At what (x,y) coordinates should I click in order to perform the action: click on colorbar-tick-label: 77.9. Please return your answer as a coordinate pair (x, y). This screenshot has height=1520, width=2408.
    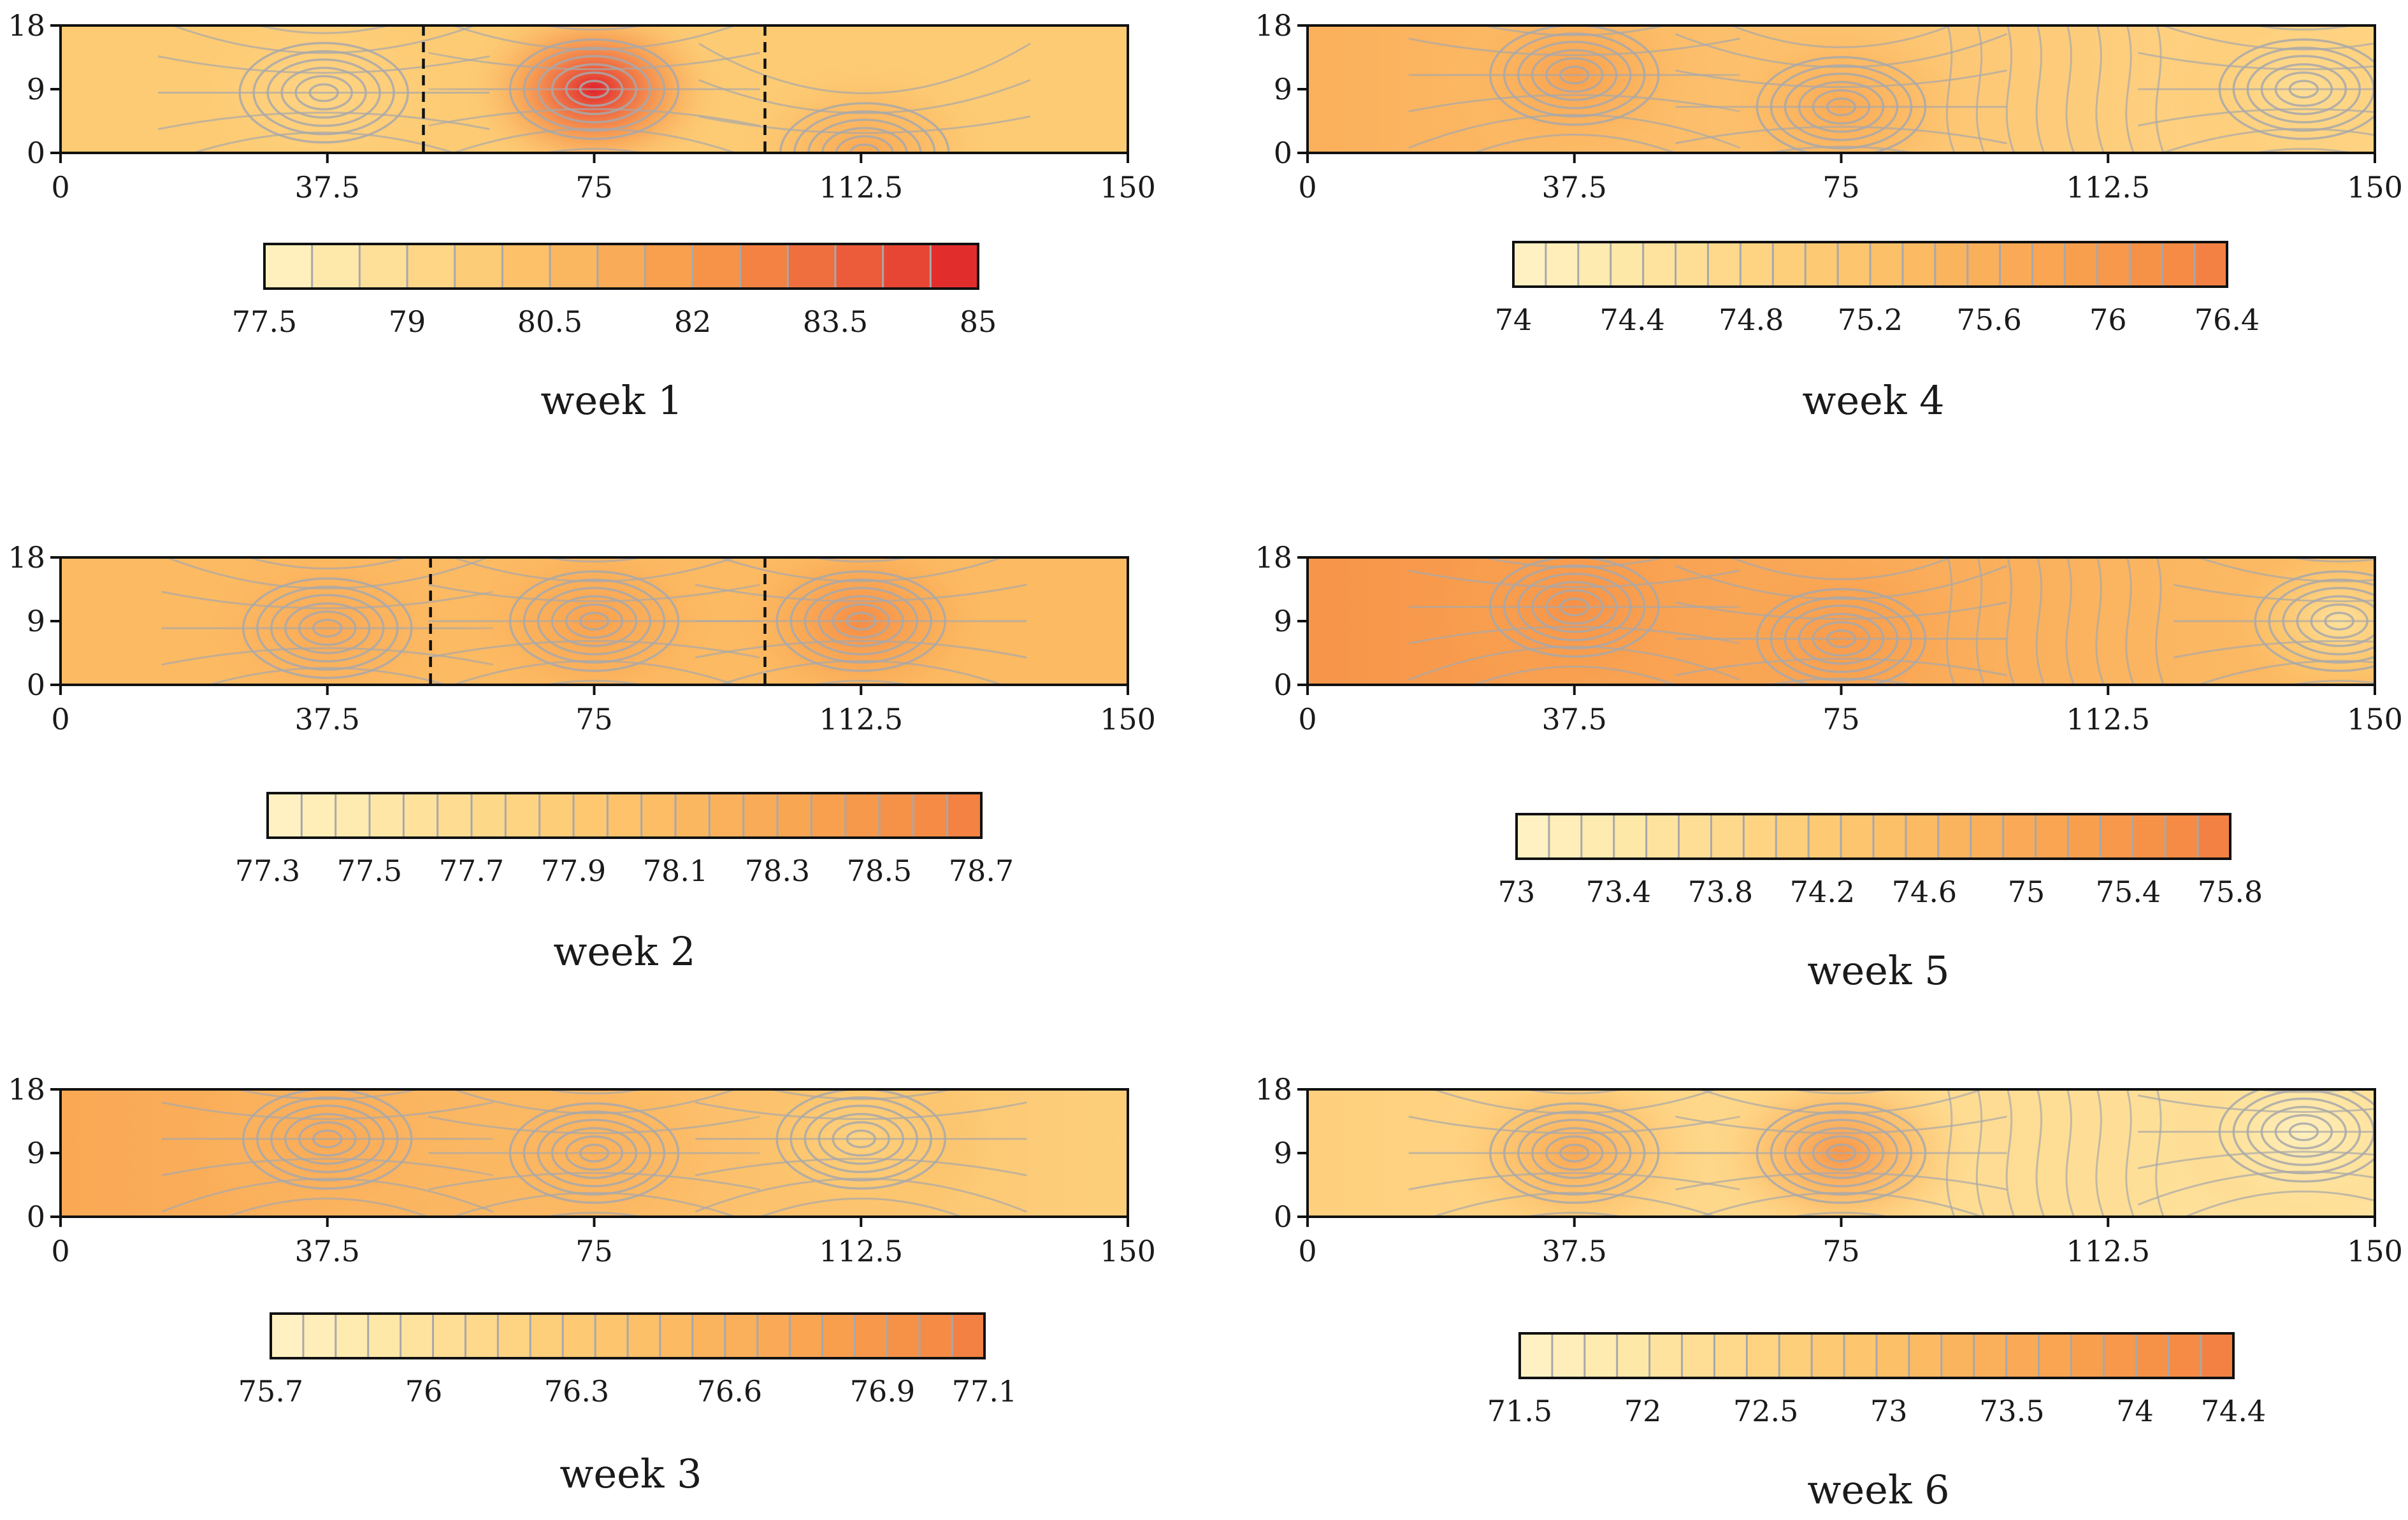
    Looking at the image, I should click on (573, 871).